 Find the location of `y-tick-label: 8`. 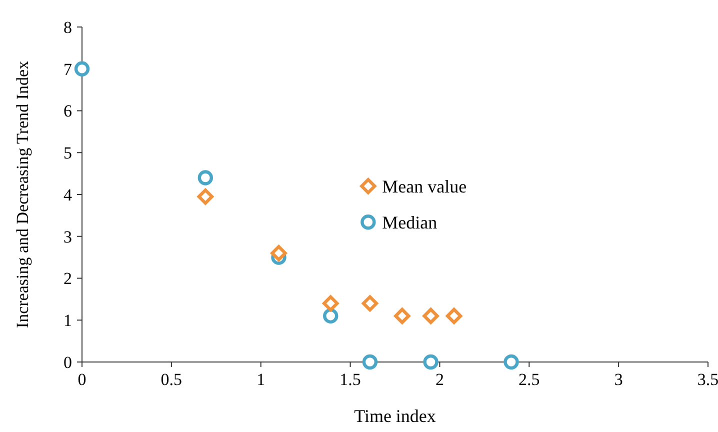

y-tick-label: 8 is located at coordinates (68, 27).